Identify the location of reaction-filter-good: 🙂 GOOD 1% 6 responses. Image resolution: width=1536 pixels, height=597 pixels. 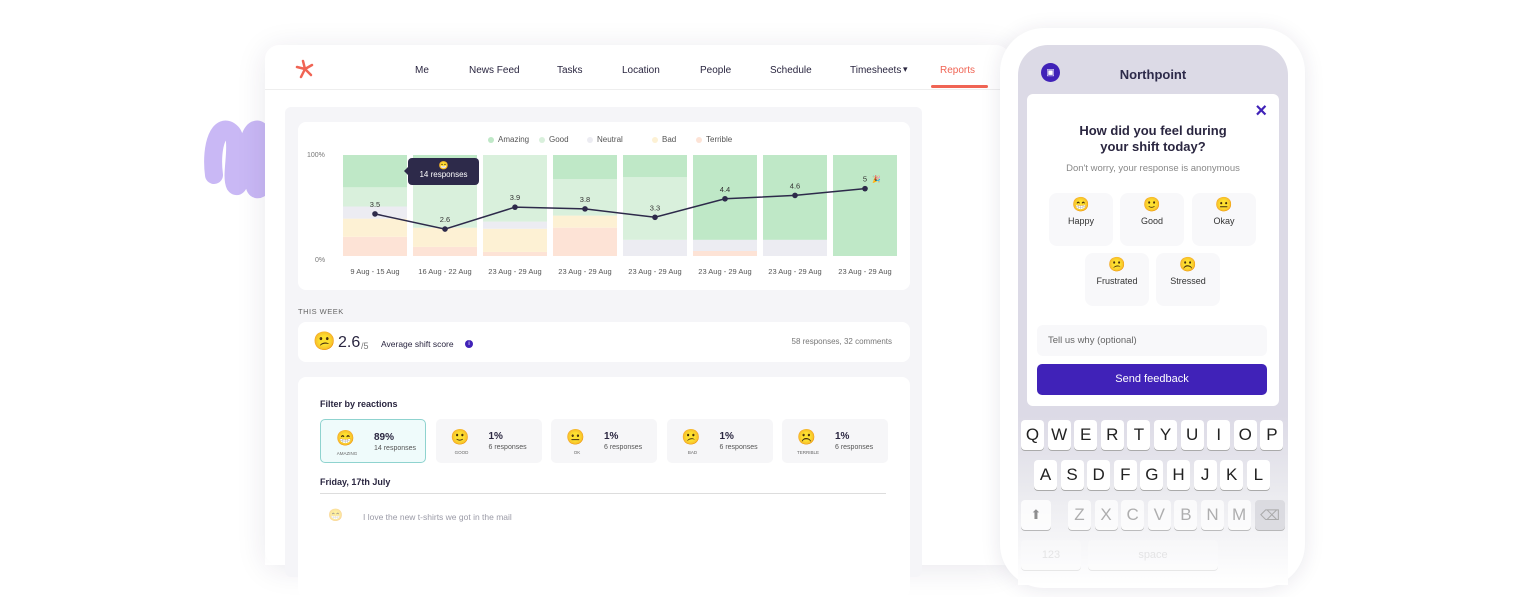
(488, 441).